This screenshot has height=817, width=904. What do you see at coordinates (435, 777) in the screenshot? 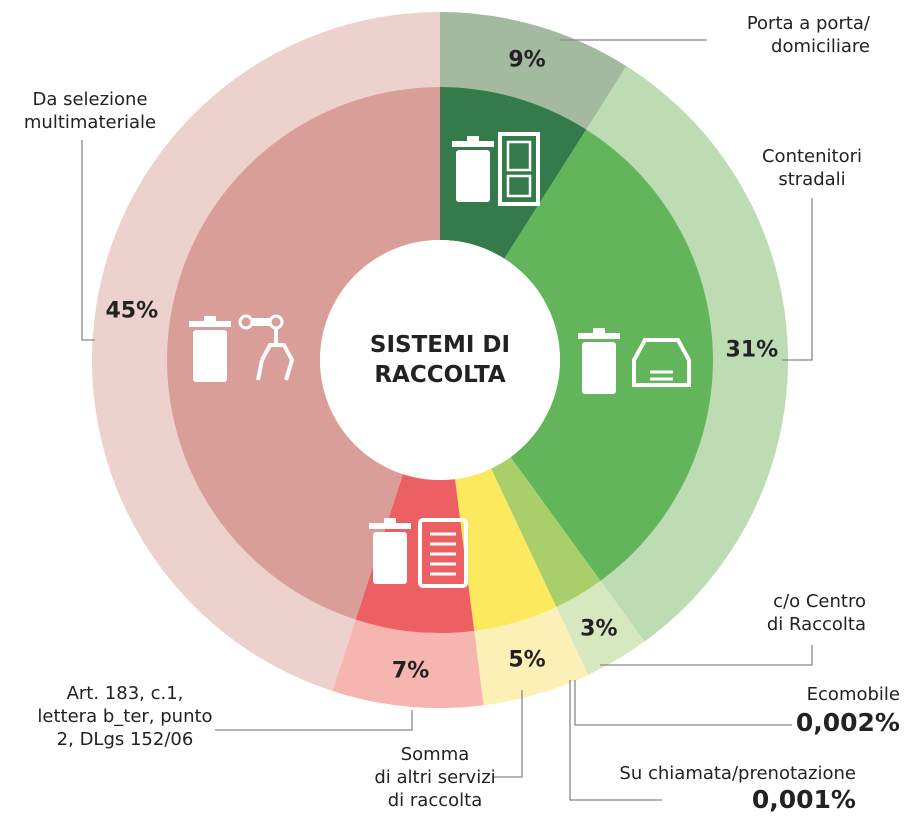
I see `category-label: Somma di altri servizi di raccolta` at bounding box center [435, 777].